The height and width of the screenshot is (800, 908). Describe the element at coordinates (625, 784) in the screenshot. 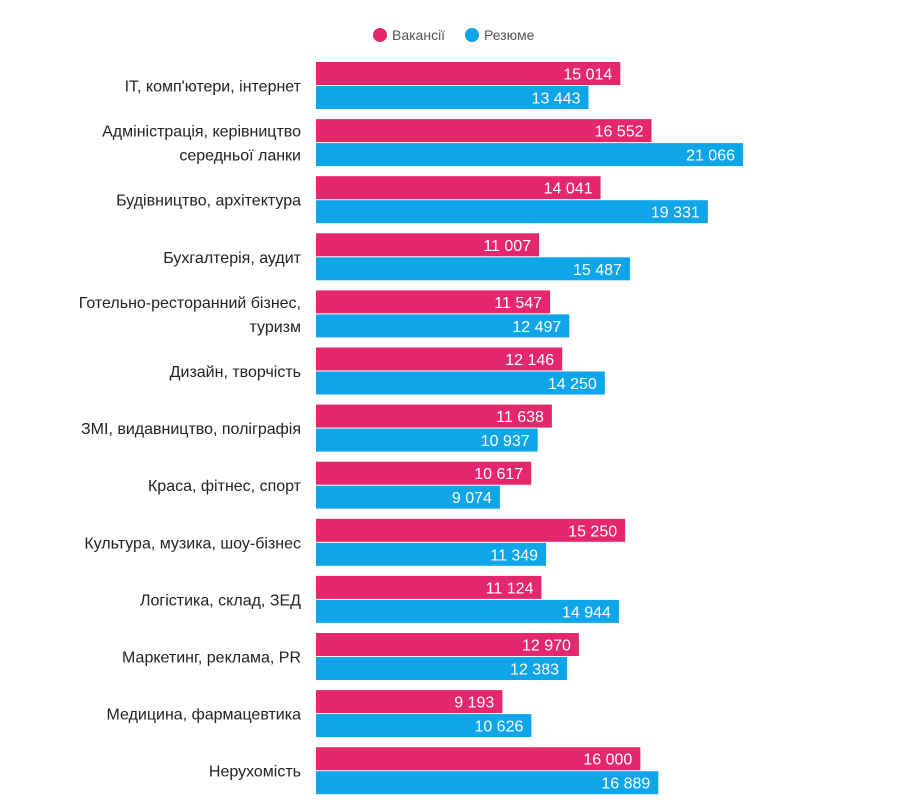

I see `bar-value-label: 16 889` at that location.